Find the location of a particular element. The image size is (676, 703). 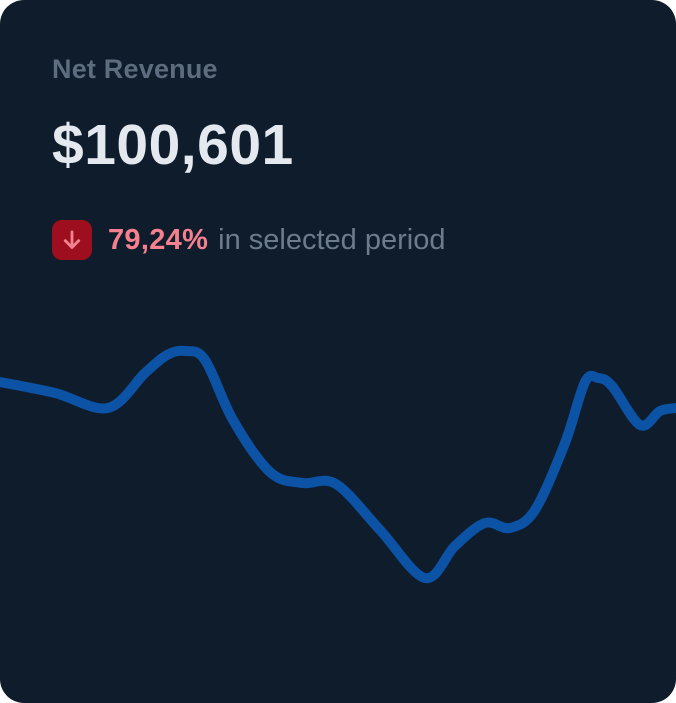

arrow-down-icon is located at coordinates (72, 239).